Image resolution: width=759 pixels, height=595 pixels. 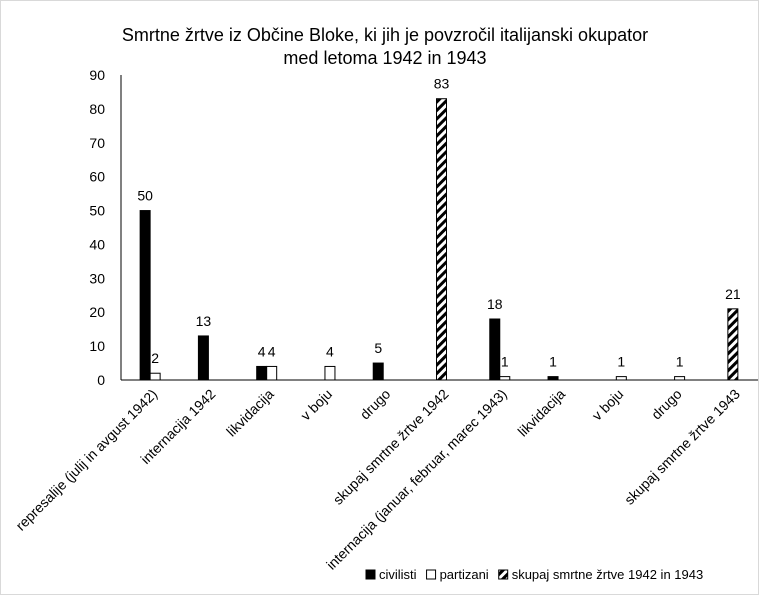 What do you see at coordinates (378, 348) in the screenshot?
I see `data-label: 5` at bounding box center [378, 348].